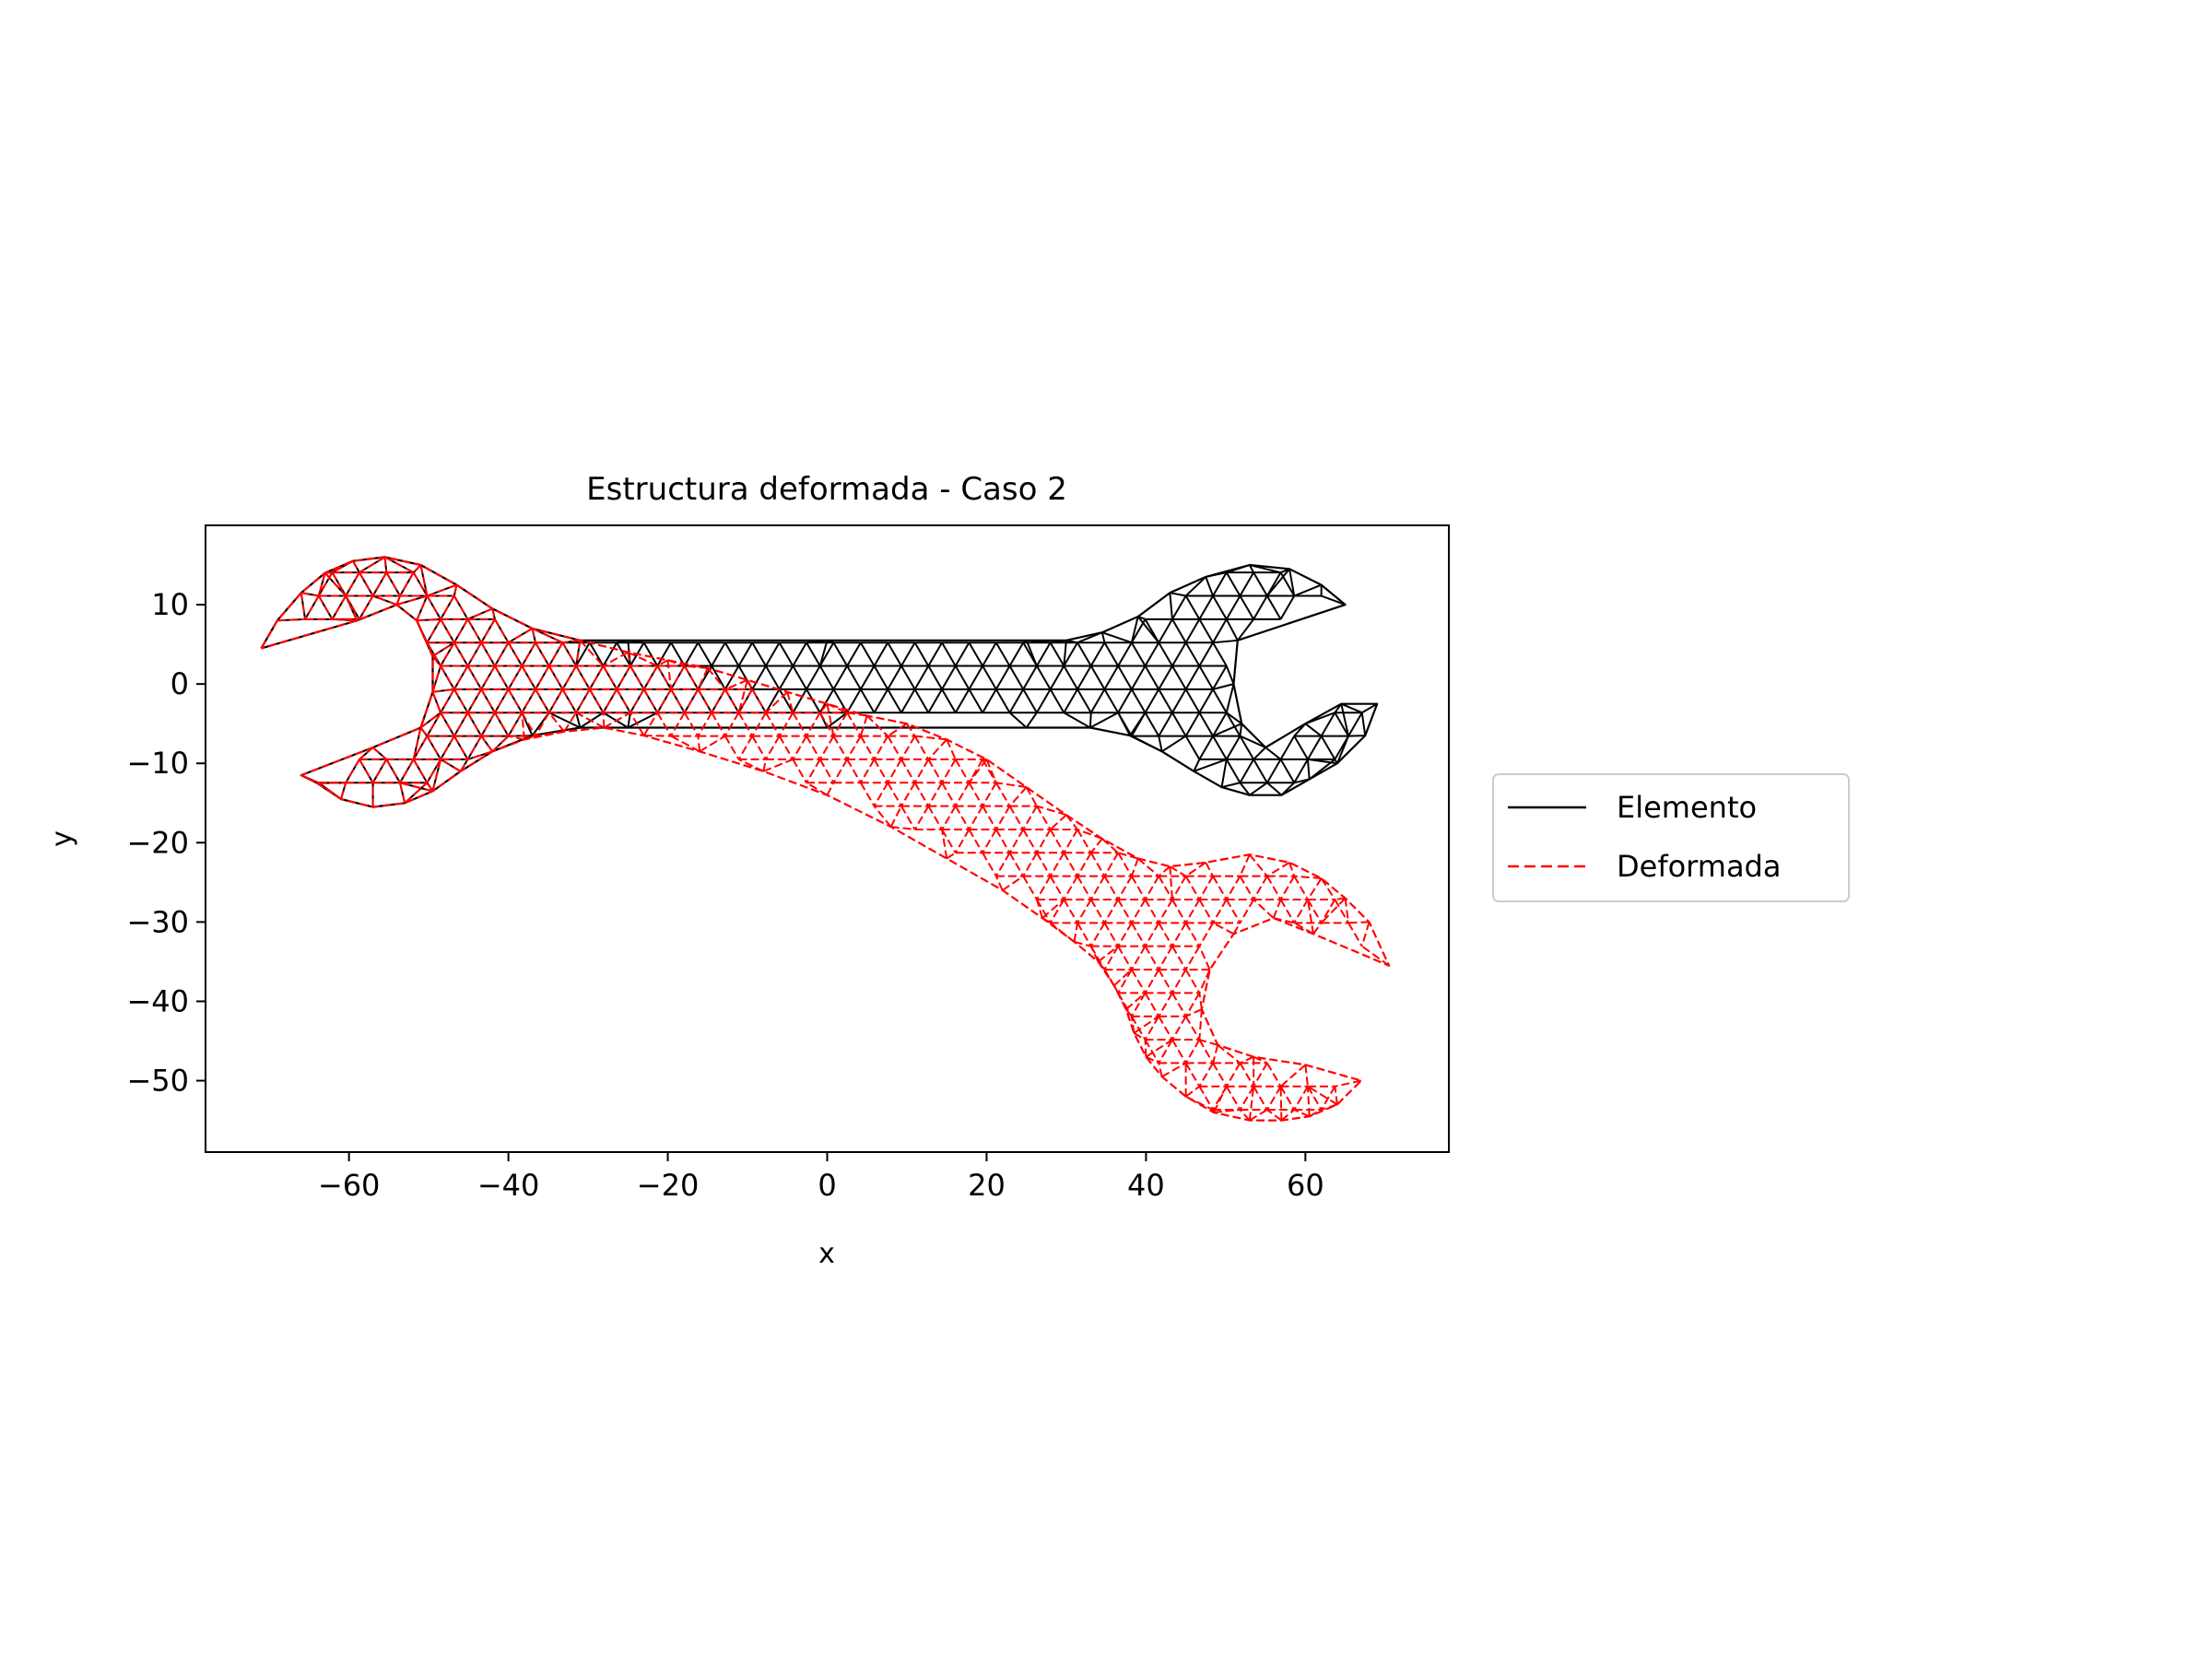 This screenshot has width=2212, height=1659. Describe the element at coordinates (166, 843) in the screenshot. I see `y-axis: 10 0 −10 −20 −30 −40 −50` at that location.